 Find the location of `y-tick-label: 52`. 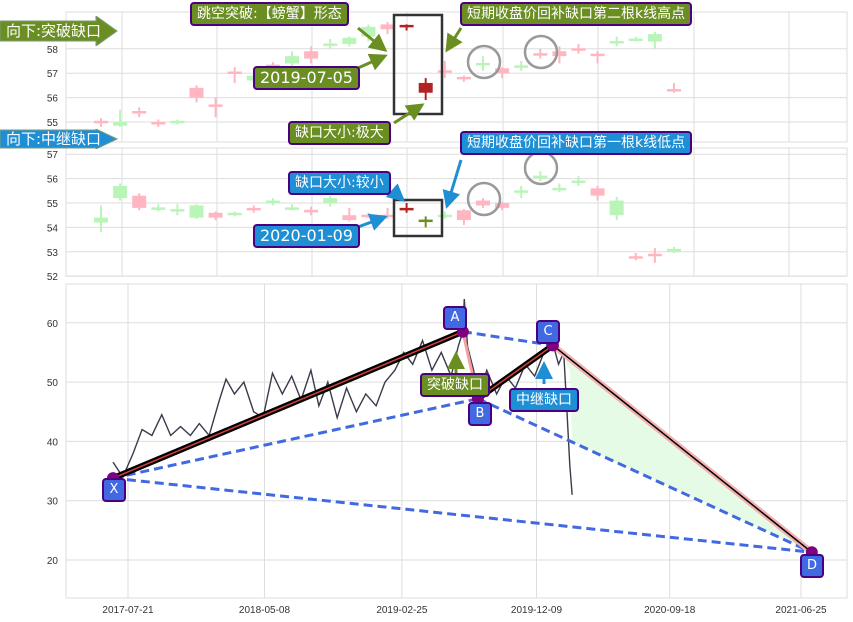

y-tick-label: 52 is located at coordinates (53, 277).